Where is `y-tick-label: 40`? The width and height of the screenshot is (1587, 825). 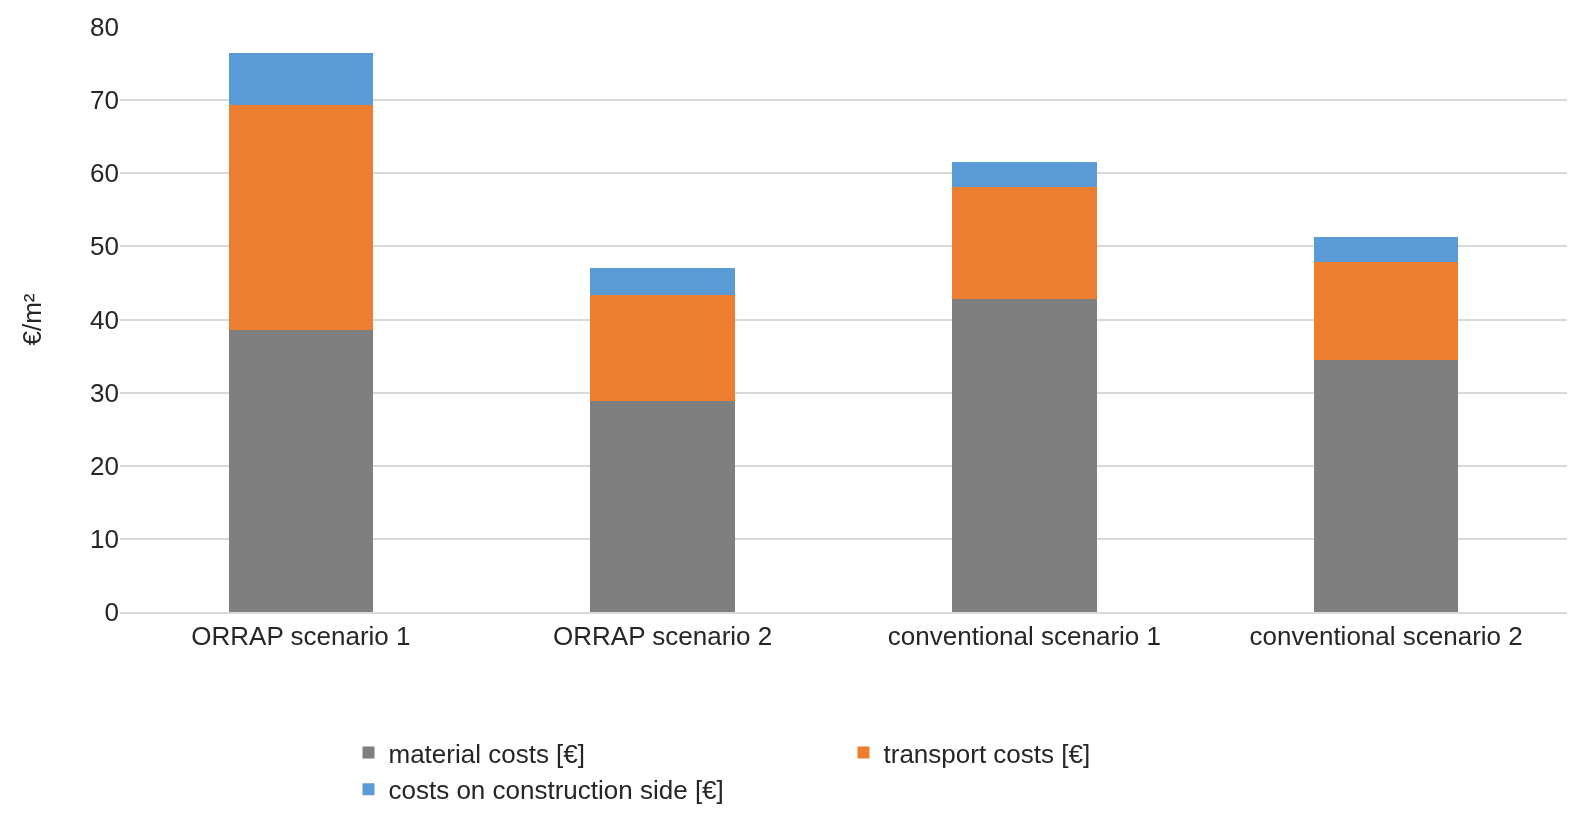
y-tick-label: 40 is located at coordinates (104, 319).